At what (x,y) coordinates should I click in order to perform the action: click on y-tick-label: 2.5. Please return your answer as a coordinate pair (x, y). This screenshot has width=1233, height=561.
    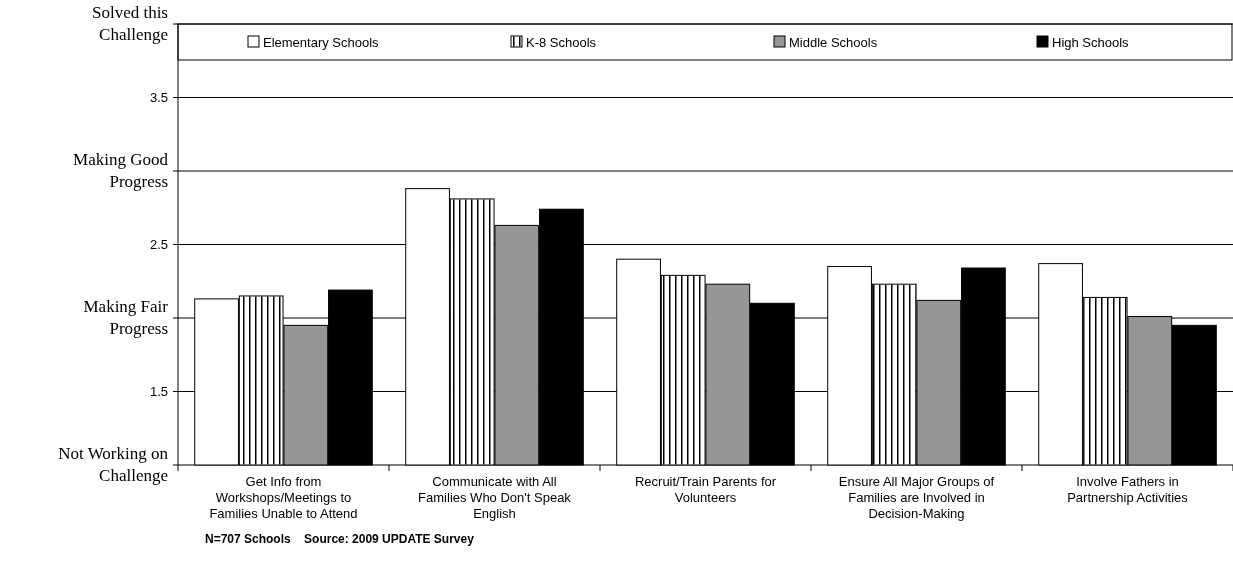
    Looking at the image, I should click on (158, 244).